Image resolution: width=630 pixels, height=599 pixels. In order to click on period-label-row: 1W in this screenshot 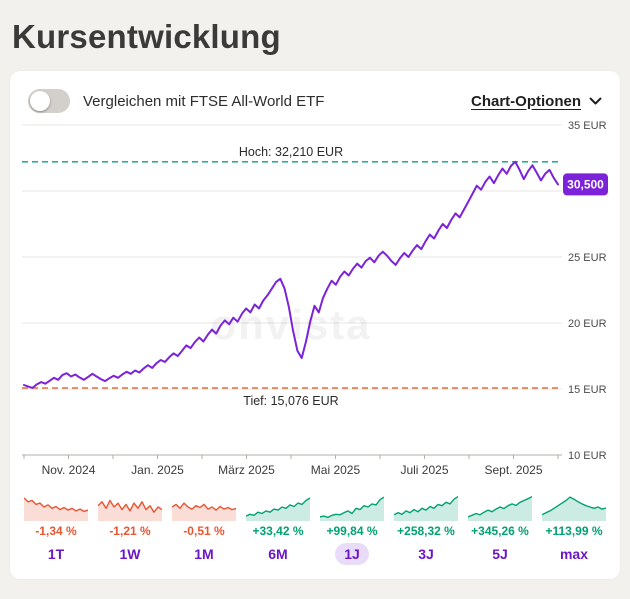, I will do `click(130, 554)`.